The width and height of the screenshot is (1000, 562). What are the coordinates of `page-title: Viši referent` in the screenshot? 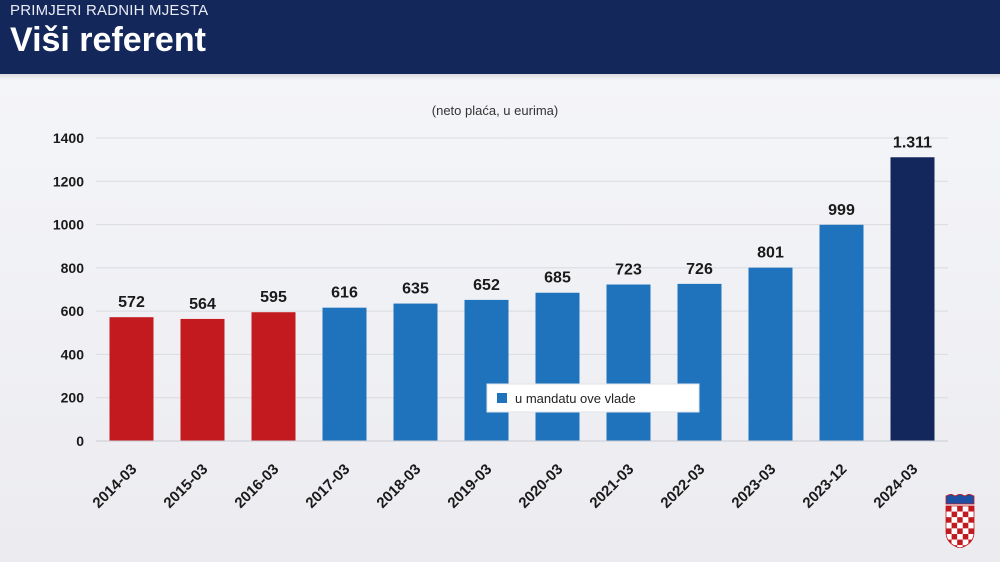 It's located at (108, 40).